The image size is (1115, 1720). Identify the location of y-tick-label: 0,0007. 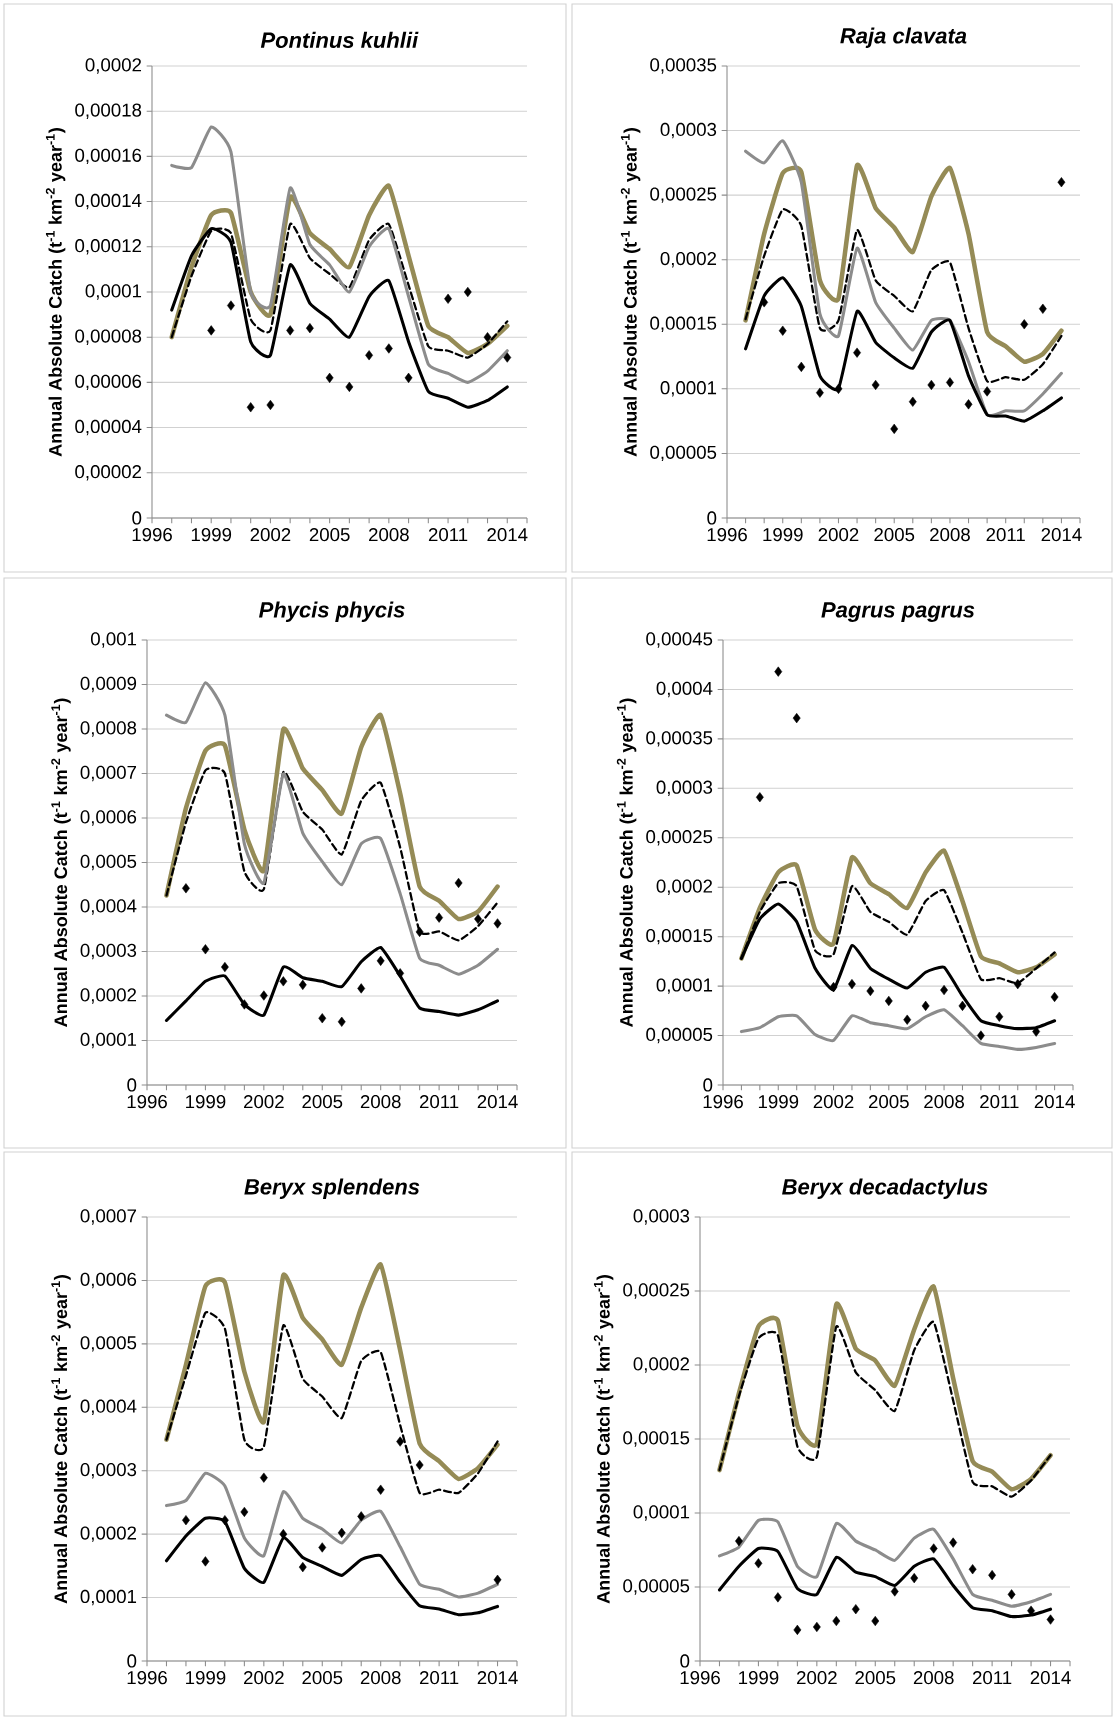
(108, 773).